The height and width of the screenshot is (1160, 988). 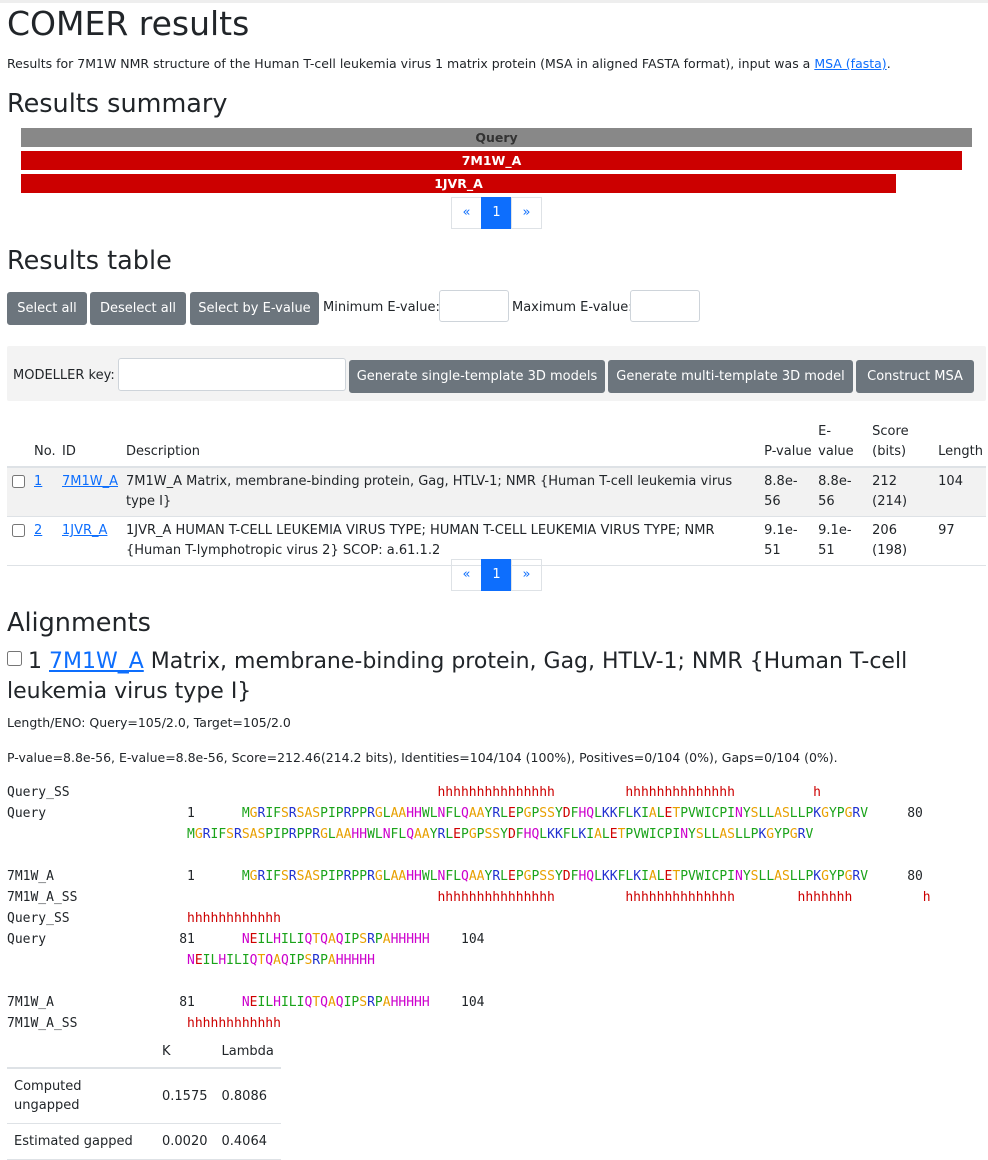 What do you see at coordinates (89, 261) in the screenshot?
I see `results-table-heading: Results table` at bounding box center [89, 261].